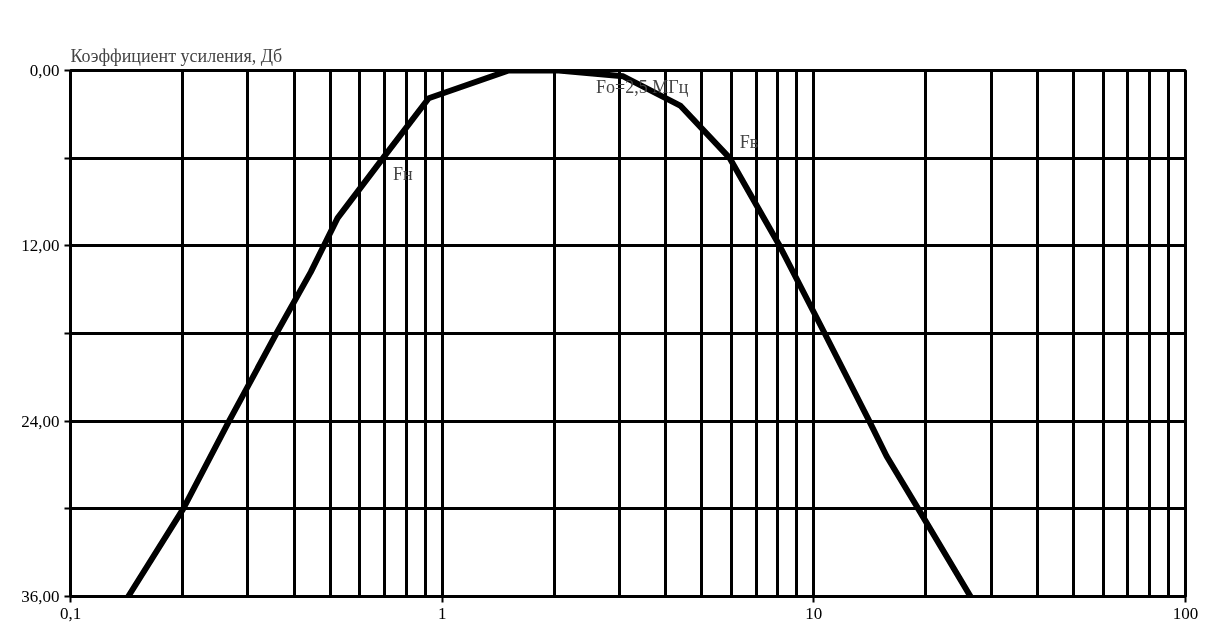  I want to click on x-tick-label: 10, so click(814, 613).